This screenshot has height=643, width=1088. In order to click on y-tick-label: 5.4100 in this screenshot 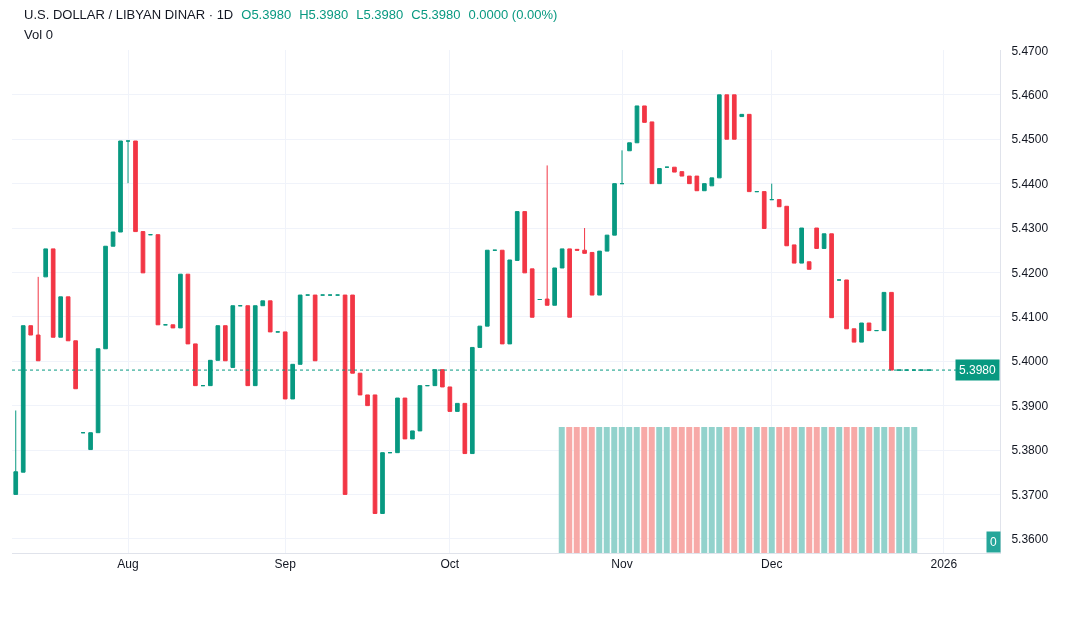, I will do `click(1030, 317)`.